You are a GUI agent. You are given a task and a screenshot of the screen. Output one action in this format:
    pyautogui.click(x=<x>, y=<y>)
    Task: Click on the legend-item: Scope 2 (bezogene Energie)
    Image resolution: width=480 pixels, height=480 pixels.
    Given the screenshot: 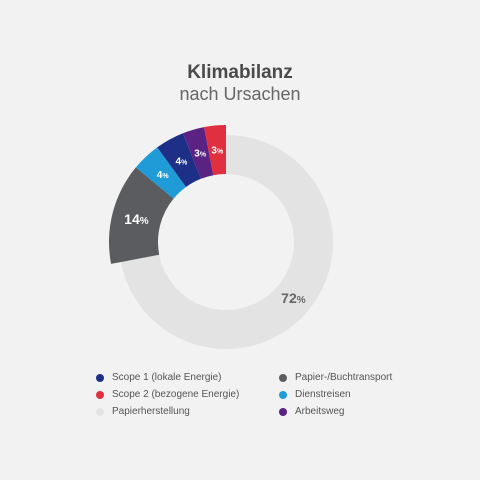 What is the action you would take?
    pyautogui.click(x=187, y=394)
    